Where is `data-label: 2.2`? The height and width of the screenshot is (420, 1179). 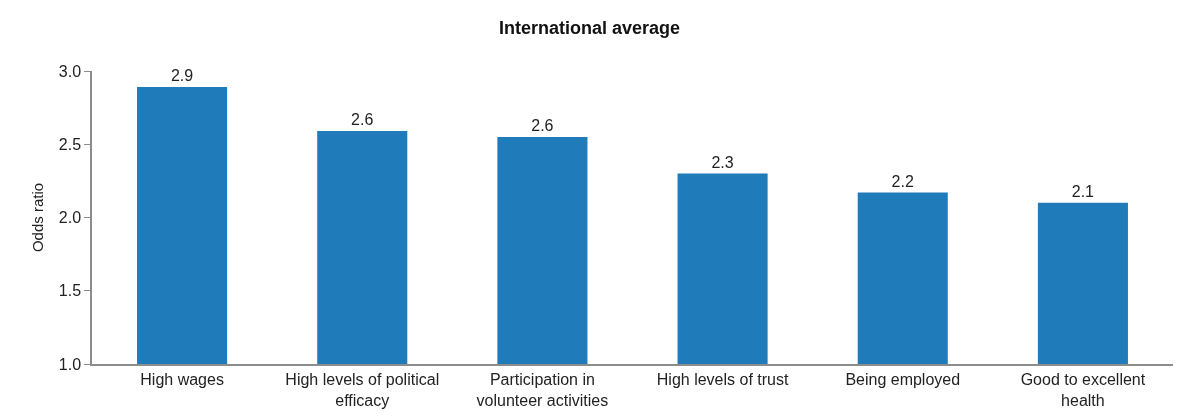 data-label: 2.2 is located at coordinates (902, 181).